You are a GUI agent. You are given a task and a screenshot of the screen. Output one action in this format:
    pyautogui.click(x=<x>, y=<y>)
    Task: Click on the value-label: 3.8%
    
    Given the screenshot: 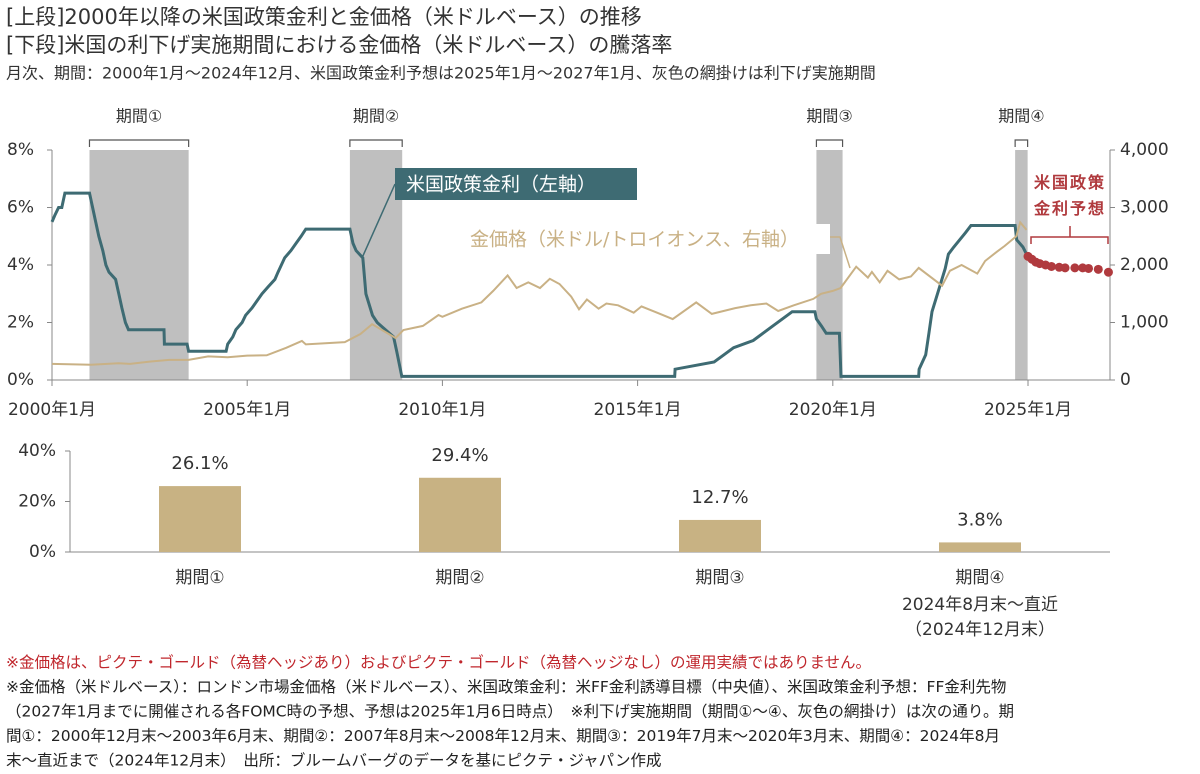 What is the action you would take?
    pyautogui.click(x=980, y=519)
    